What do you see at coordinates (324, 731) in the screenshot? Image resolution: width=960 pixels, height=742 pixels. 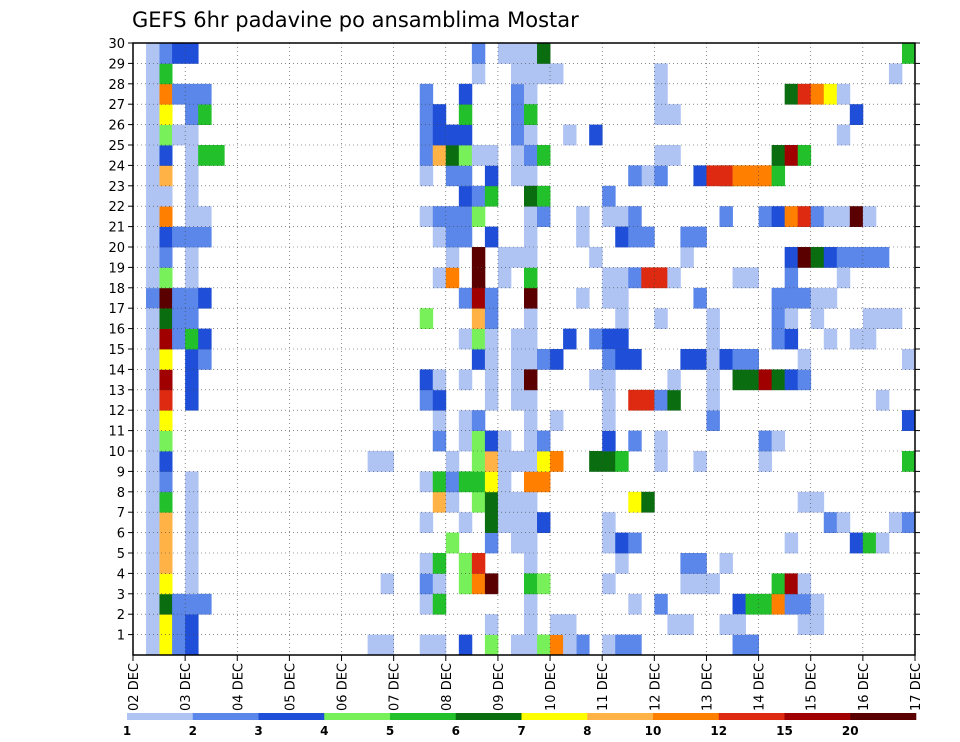 I see `colorbar-label: 4` at bounding box center [324, 731].